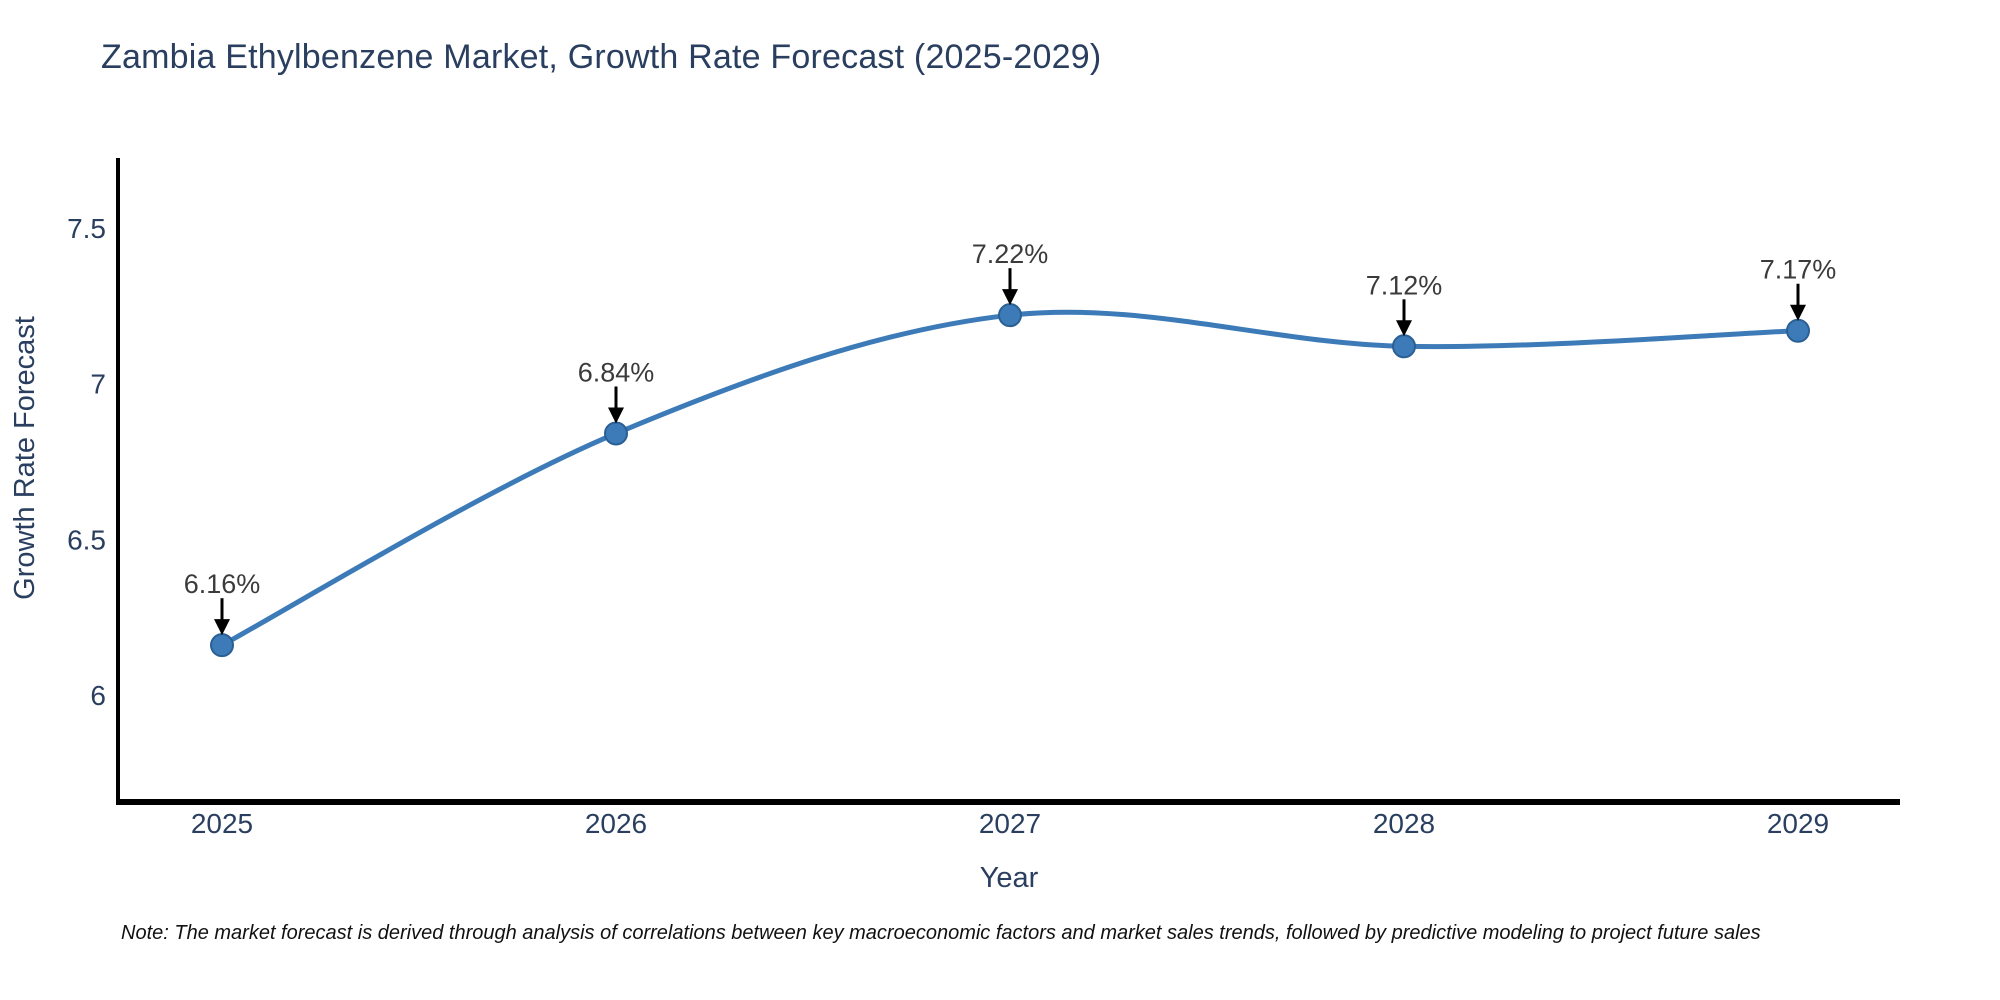 This screenshot has height=1000, width=2000. What do you see at coordinates (222, 823) in the screenshot?
I see `x-tick-label: 2025` at bounding box center [222, 823].